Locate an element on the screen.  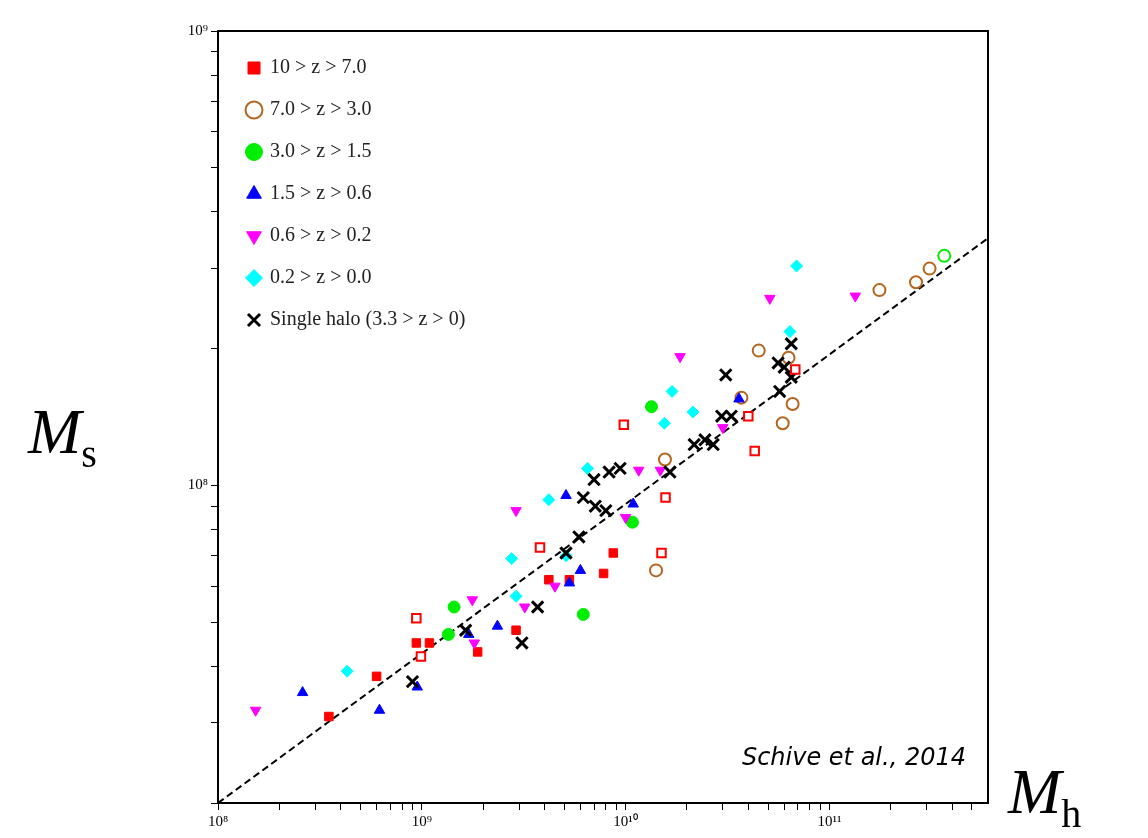
x-tick-label: 10⁹ is located at coordinates (421, 820).